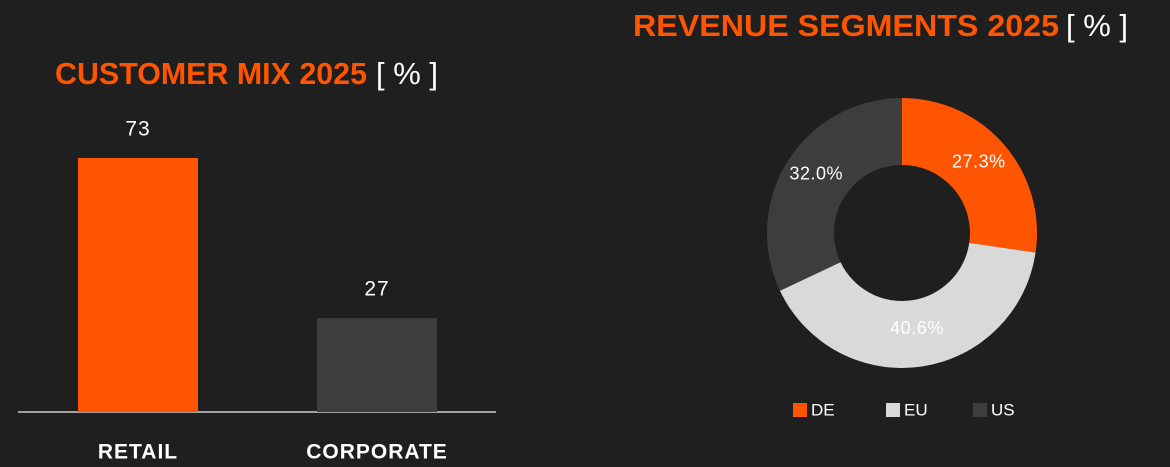 This screenshot has width=1170, height=467. I want to click on slice-label: 40.6%, so click(917, 328).